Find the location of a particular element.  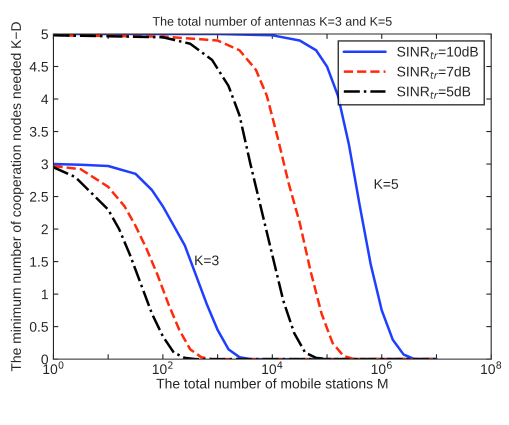

y-tick-label: 2 is located at coordinates (45, 229).